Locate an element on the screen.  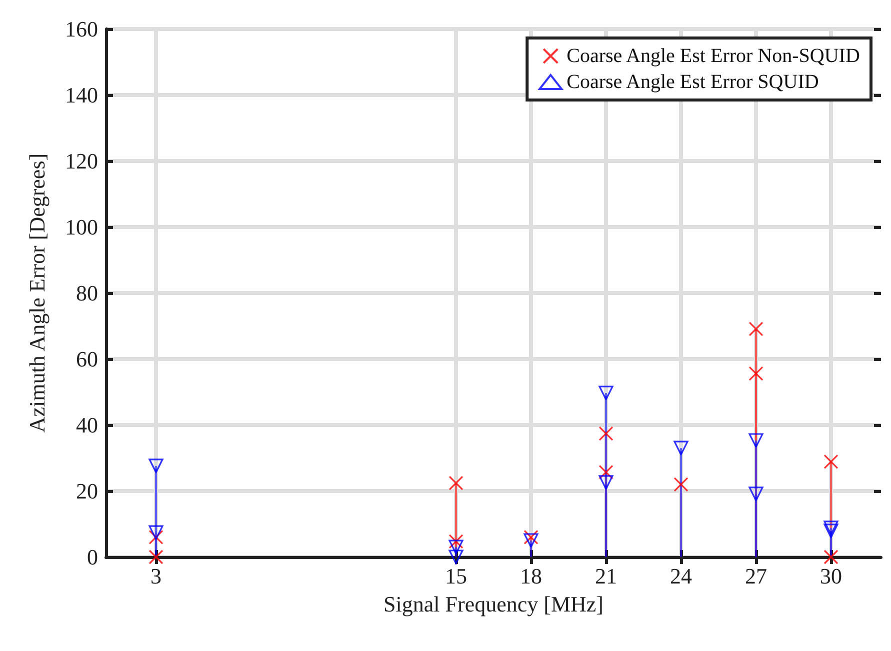
x-tick-label: 30 is located at coordinates (831, 576).